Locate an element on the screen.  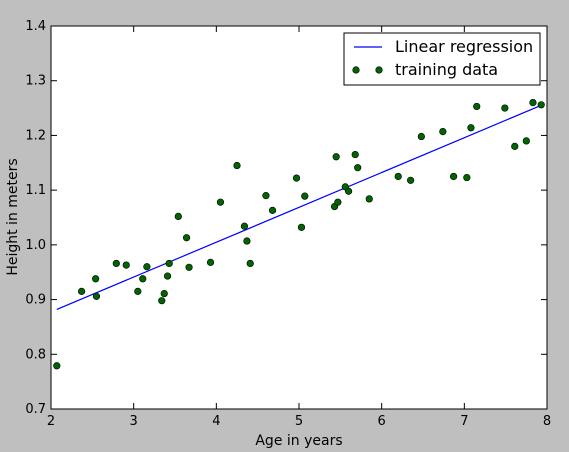
y-tick-label: 1.1 is located at coordinates (35, 190).